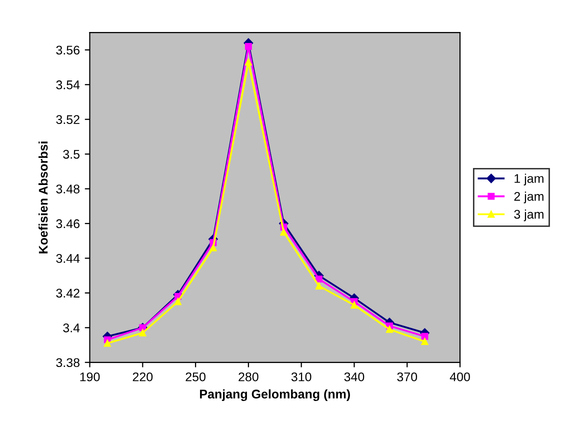  I want to click on y-tick-label: 3.54, so click(68, 85).